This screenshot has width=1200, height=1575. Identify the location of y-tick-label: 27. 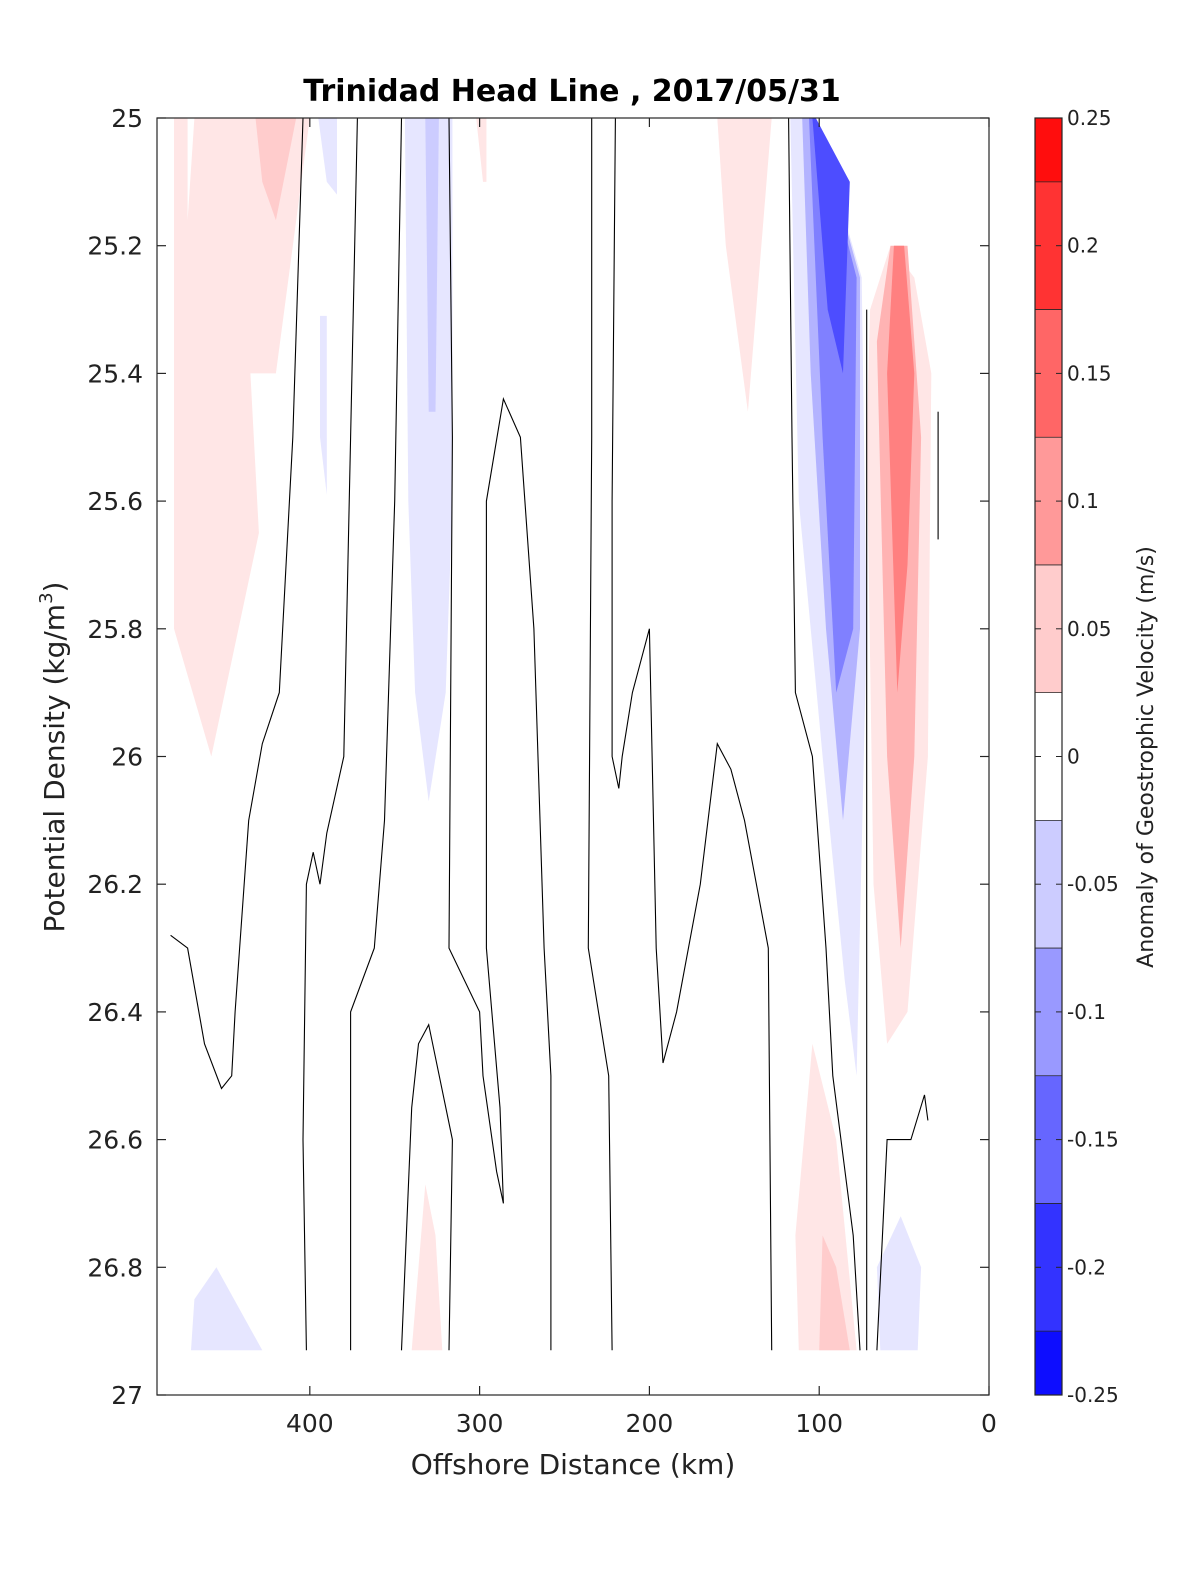
(127, 1395).